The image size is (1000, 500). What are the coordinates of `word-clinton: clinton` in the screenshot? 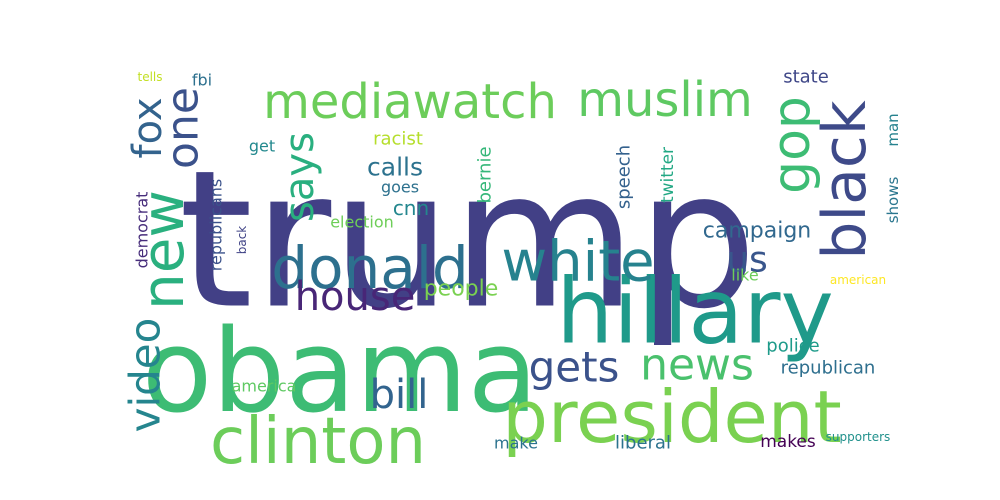 It's located at (318, 442).